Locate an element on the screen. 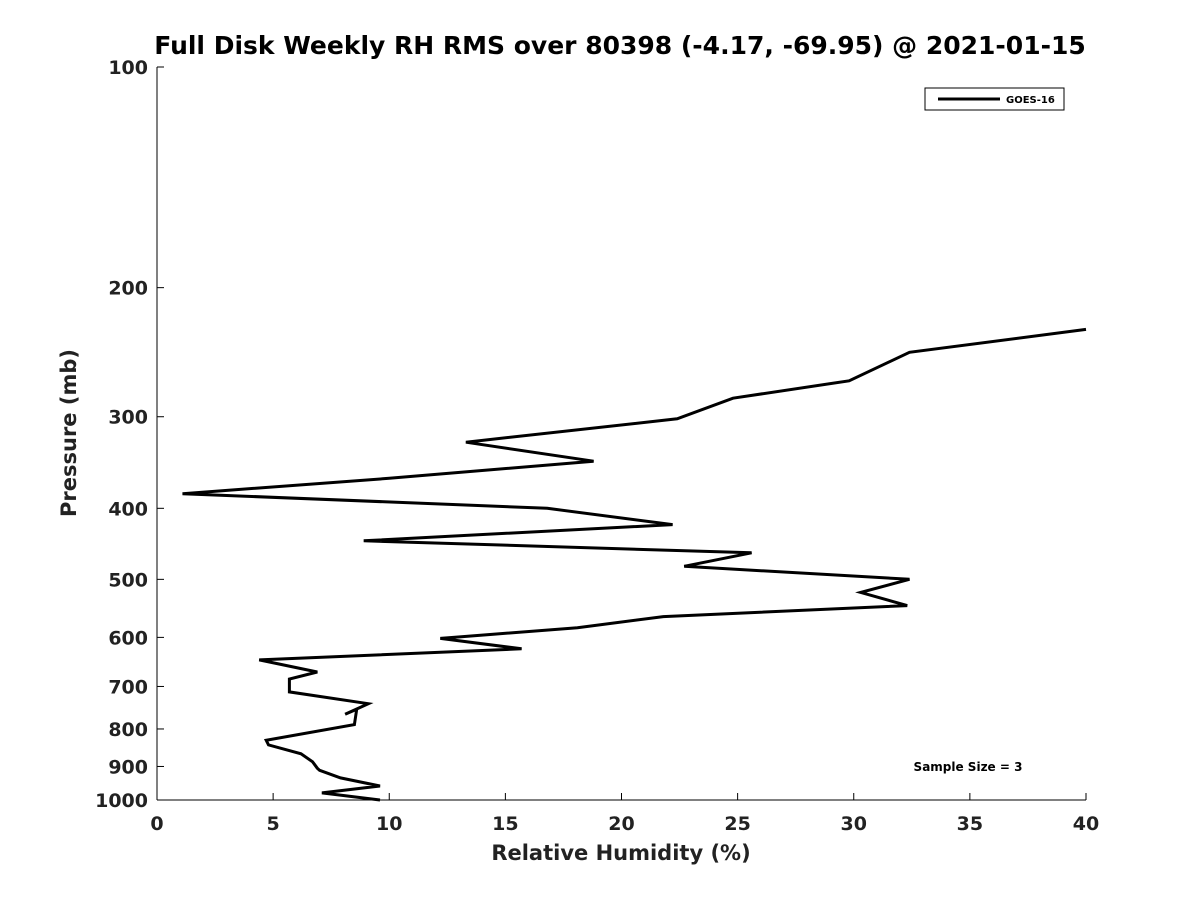 This screenshot has height=900, width=1200. x-tick-label: 10 is located at coordinates (389, 824).